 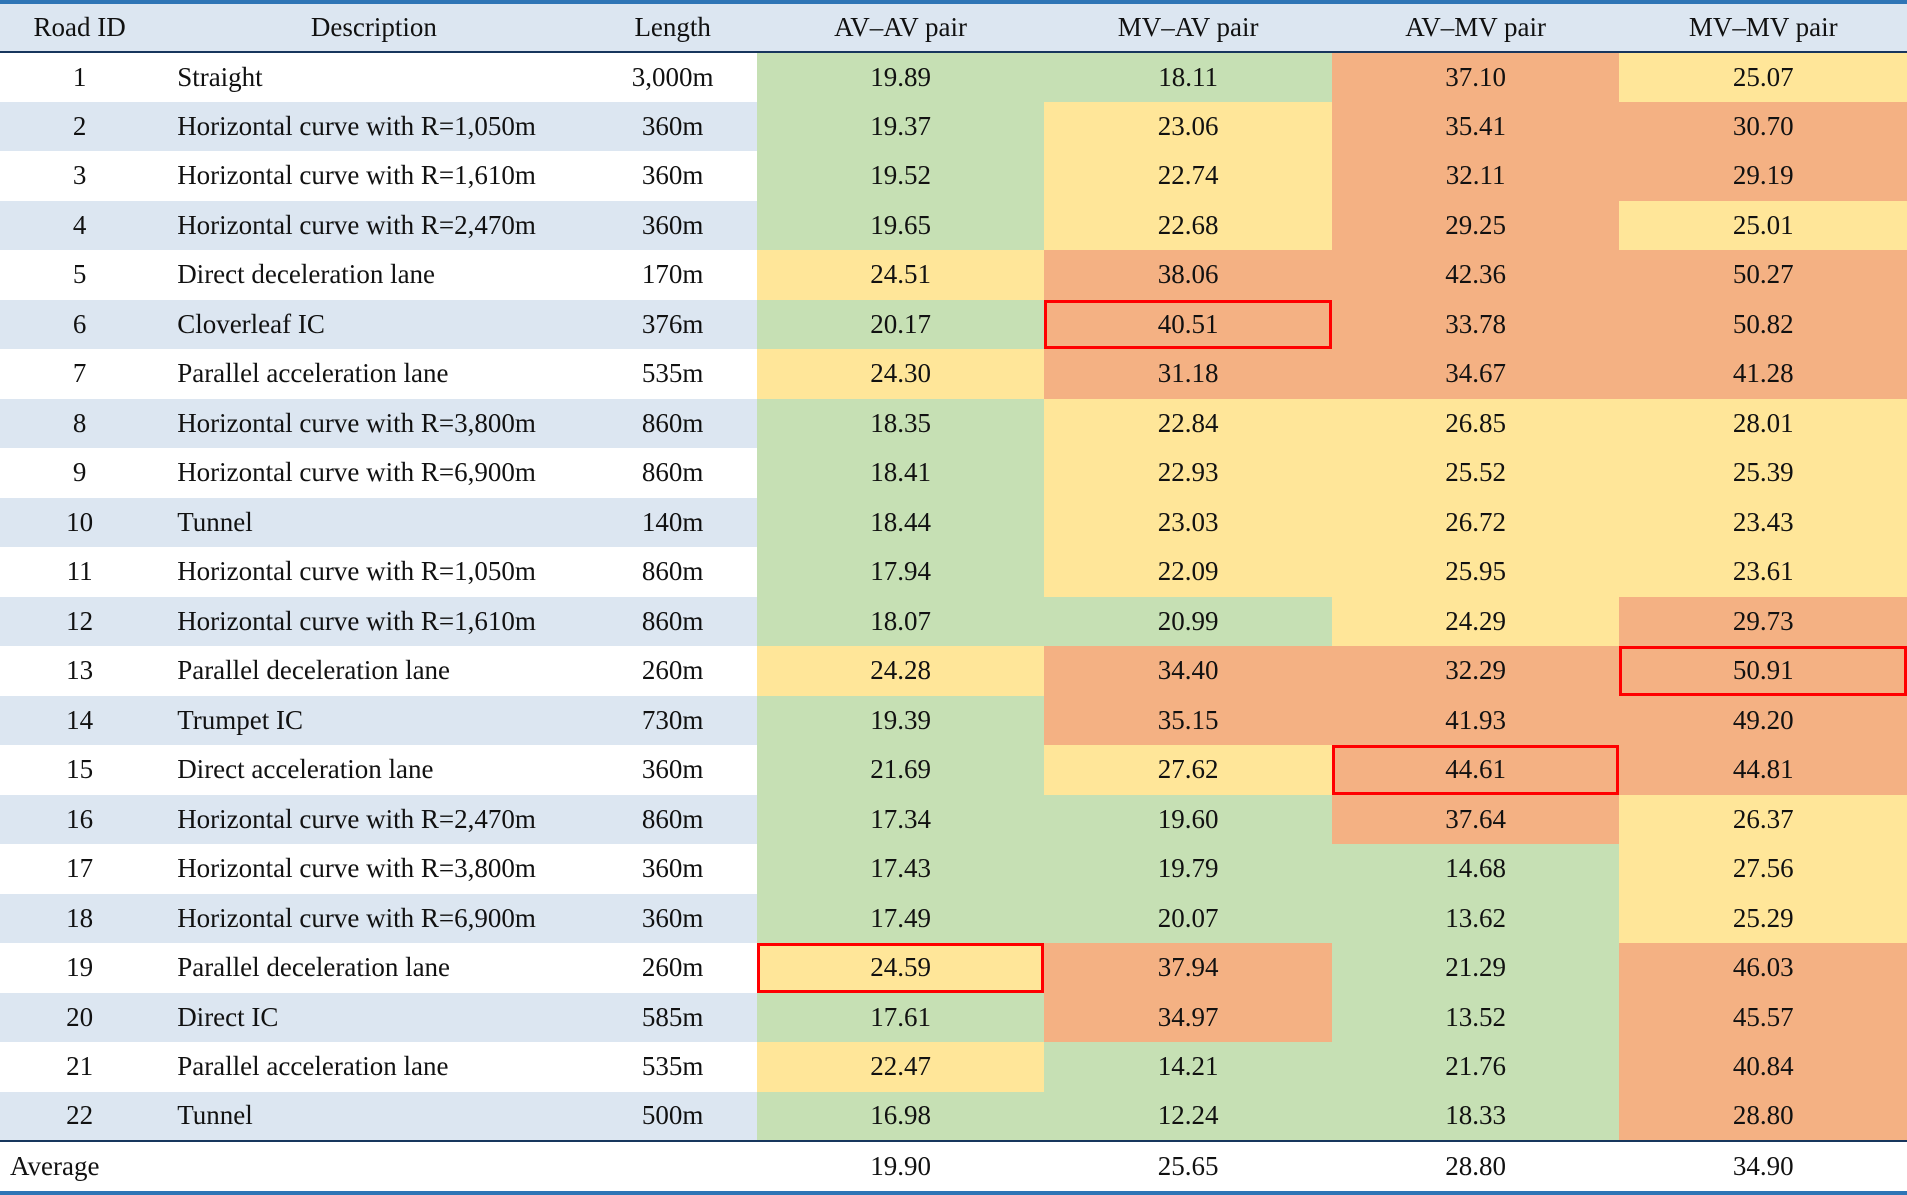 I want to click on column-header-length: Length, so click(x=672, y=27).